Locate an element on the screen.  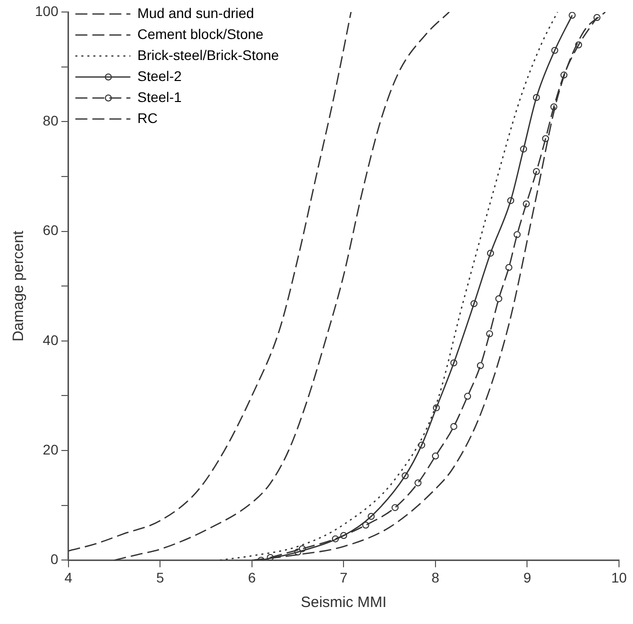
legend-label: Steel-1 is located at coordinates (159, 96).